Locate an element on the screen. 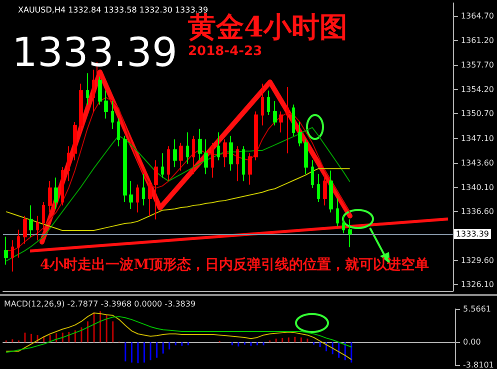  annotation: 4小时走出一波M顶形态，日内反弹引线的位置，就可以进空单 is located at coordinates (235, 264).